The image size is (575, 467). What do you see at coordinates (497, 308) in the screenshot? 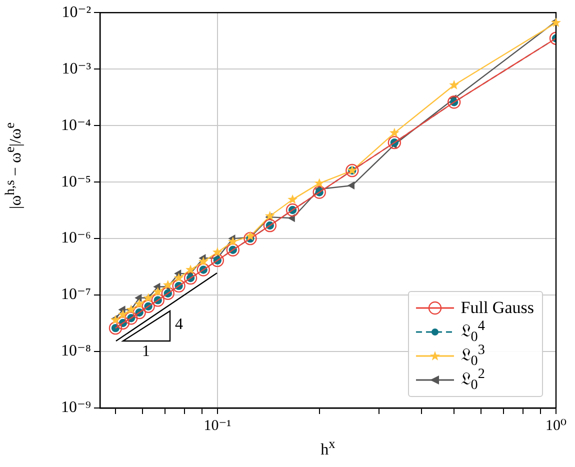
I see `legend-label: Full Gauss` at bounding box center [497, 308].